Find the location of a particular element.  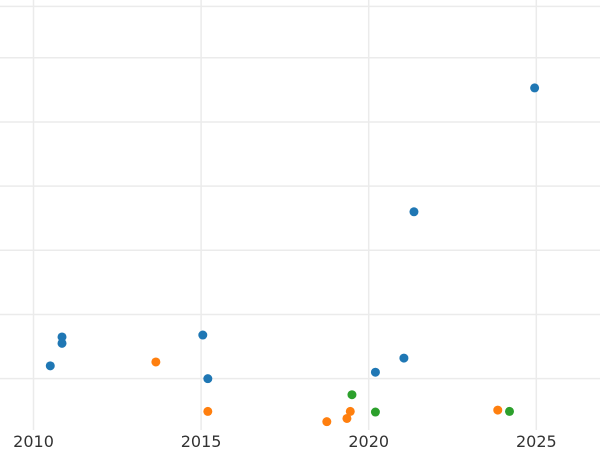

x-tick-label: 2010 is located at coordinates (33, 441).